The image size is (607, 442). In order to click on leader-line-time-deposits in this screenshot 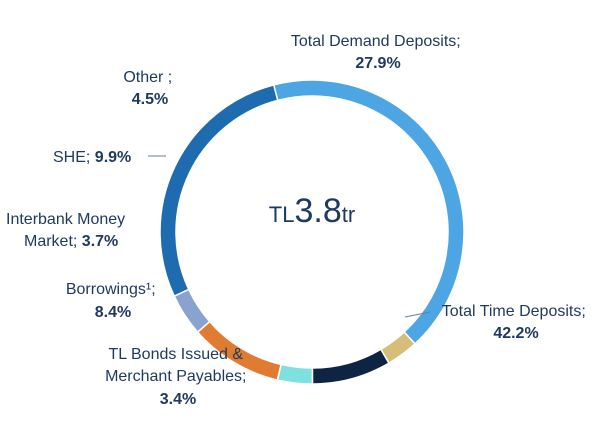, I will do `click(417, 314)`.